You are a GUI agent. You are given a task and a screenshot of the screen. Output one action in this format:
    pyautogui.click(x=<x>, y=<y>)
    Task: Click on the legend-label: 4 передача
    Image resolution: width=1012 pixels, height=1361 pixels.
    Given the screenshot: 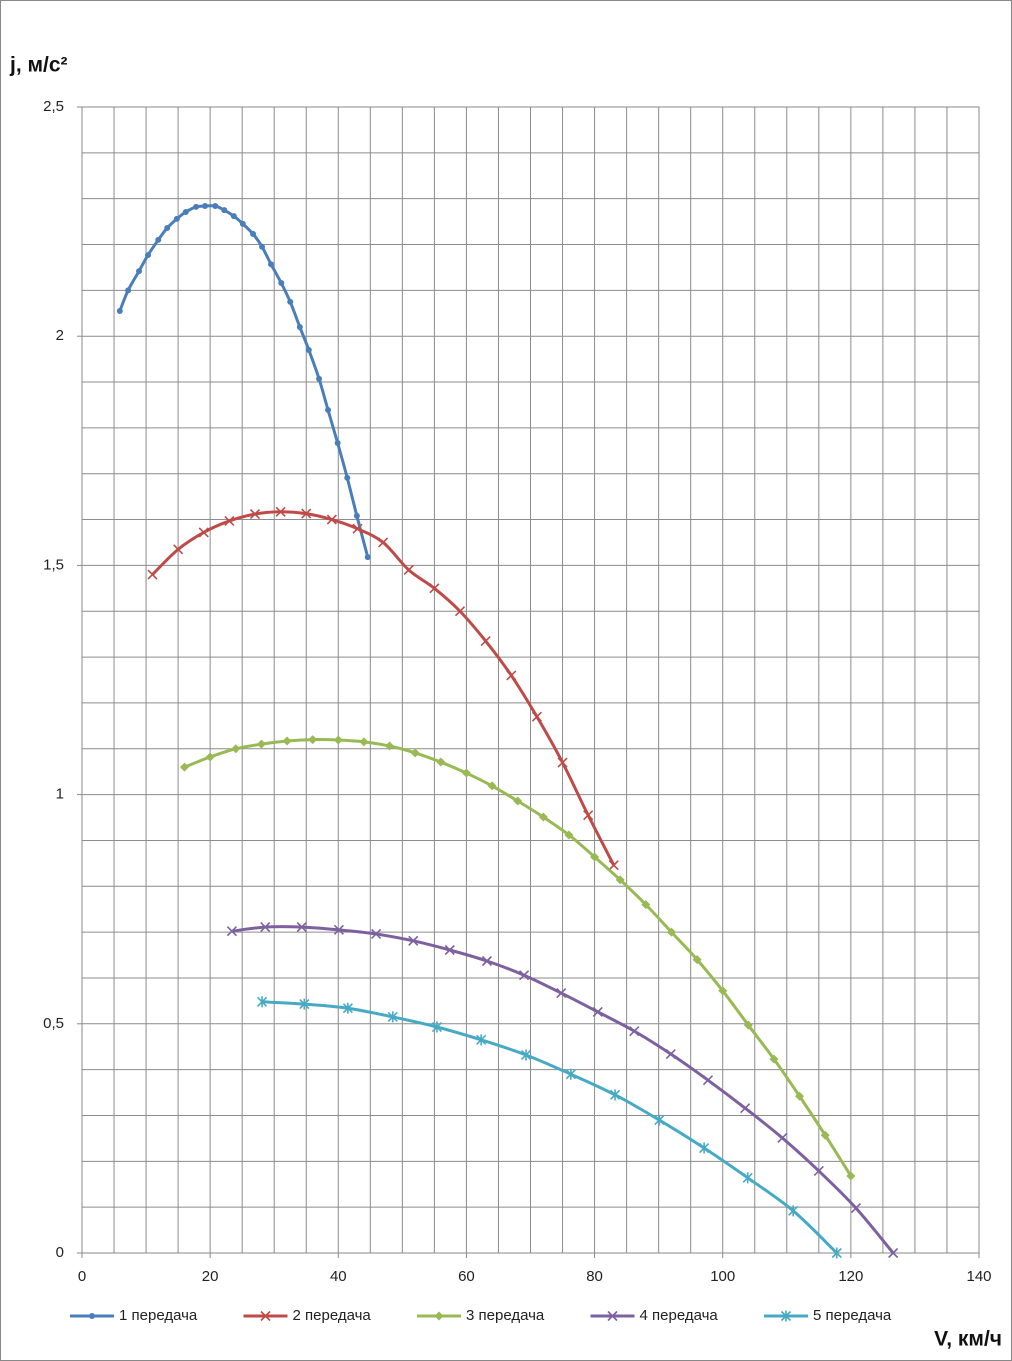 What is the action you would take?
    pyautogui.click(x=679, y=1315)
    